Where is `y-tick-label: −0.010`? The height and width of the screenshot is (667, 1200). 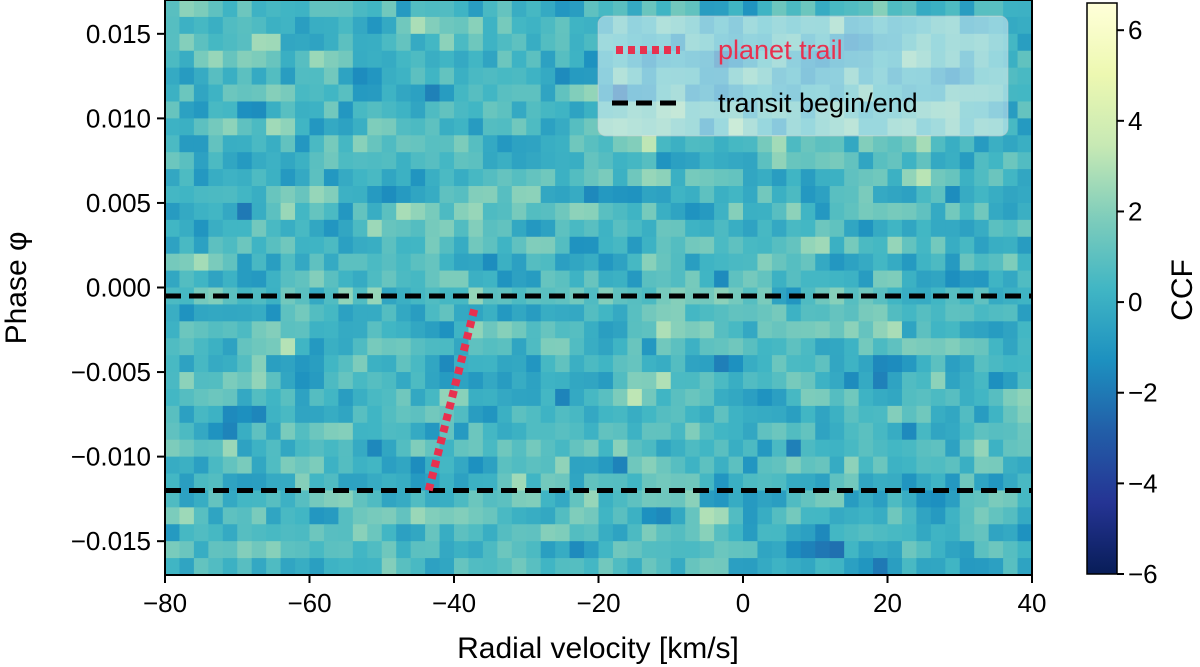 y-tick-label: −0.010 is located at coordinates (111, 457).